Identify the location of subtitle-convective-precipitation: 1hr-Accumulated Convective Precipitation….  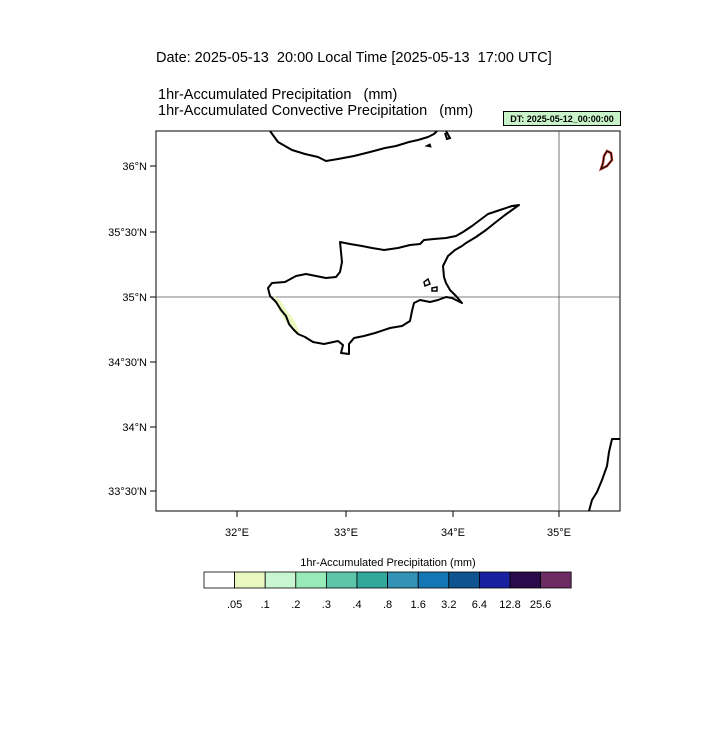
(316, 111).